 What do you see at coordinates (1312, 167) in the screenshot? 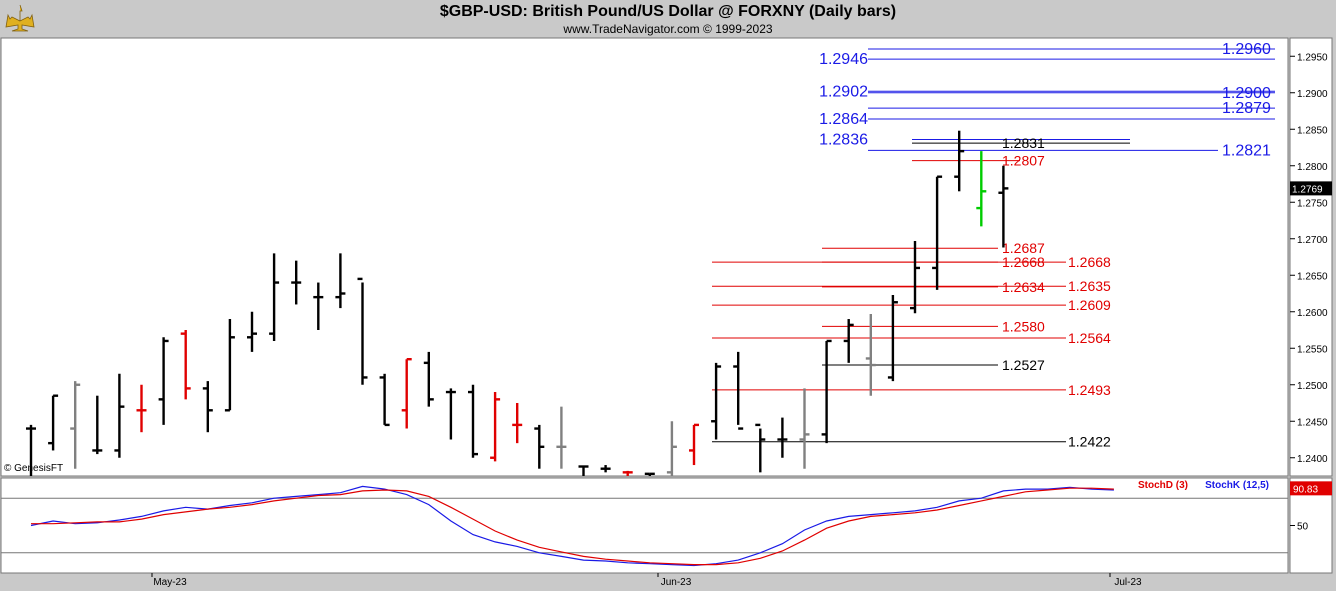
I see `price-tick-label: 1.2800` at bounding box center [1312, 167].